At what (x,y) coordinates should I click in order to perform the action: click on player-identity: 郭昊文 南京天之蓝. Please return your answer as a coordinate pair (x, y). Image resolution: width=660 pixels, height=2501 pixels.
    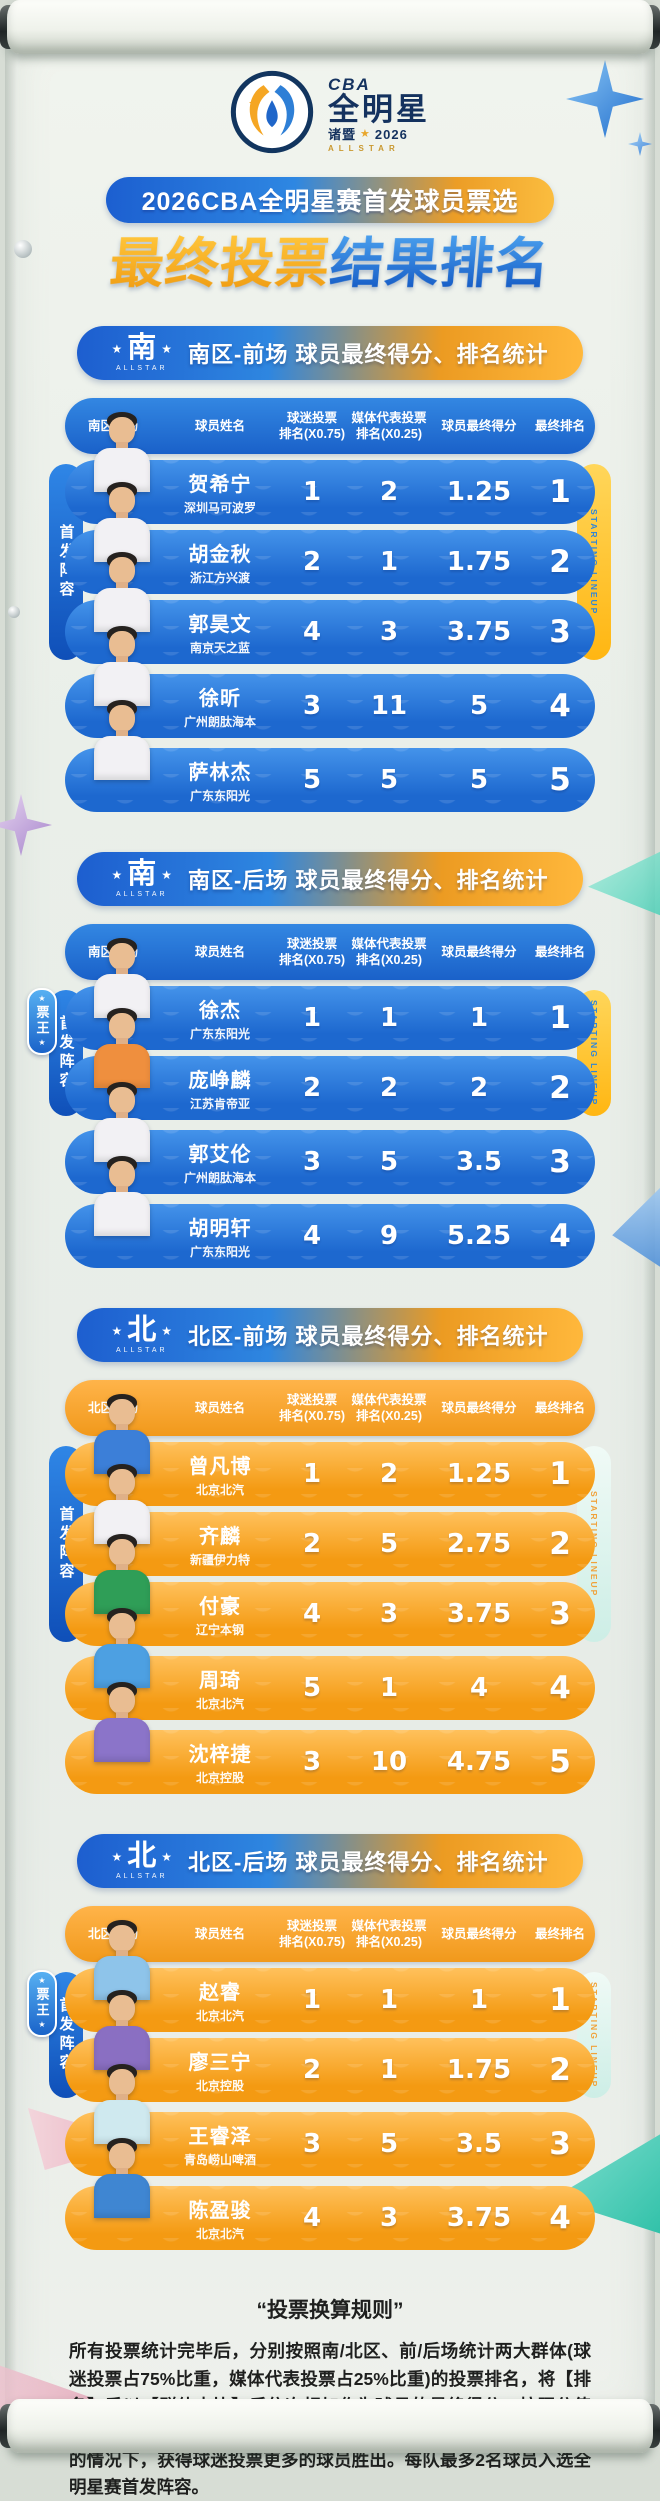
    Looking at the image, I should click on (220, 632).